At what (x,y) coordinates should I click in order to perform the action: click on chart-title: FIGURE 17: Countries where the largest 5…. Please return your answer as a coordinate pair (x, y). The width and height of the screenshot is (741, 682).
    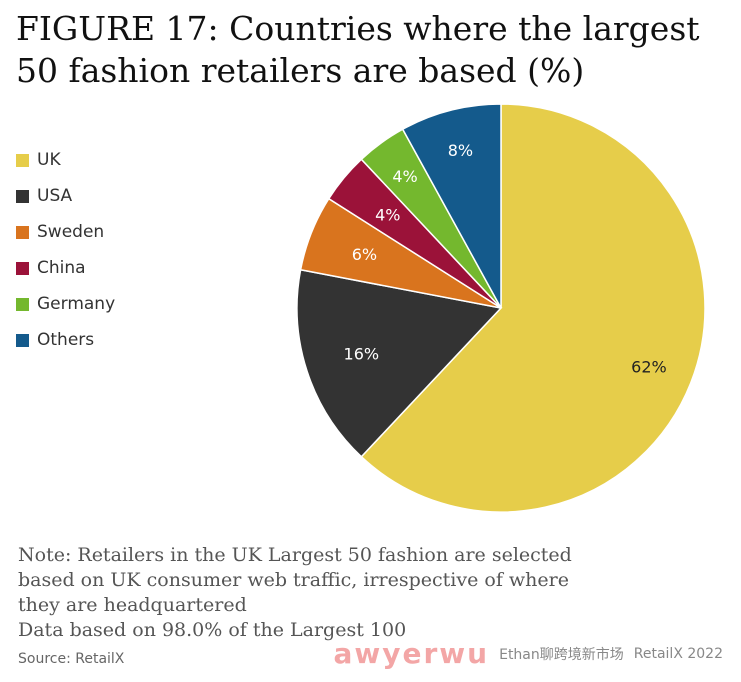
    Looking at the image, I should click on (358, 49).